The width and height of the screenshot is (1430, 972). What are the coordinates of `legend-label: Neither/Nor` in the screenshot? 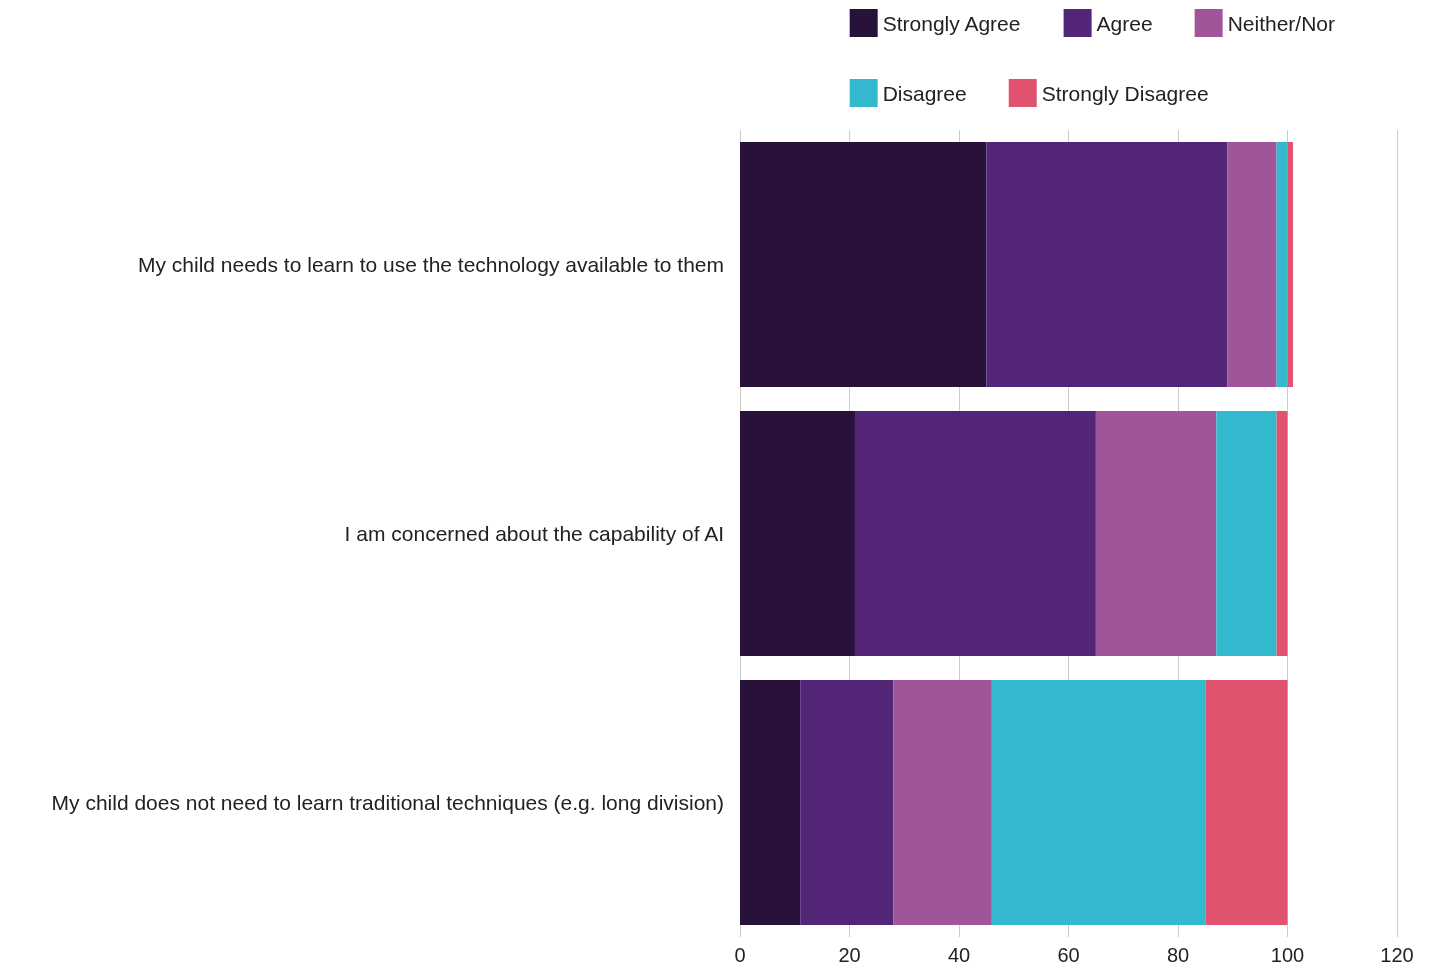 It's located at (1281, 23).